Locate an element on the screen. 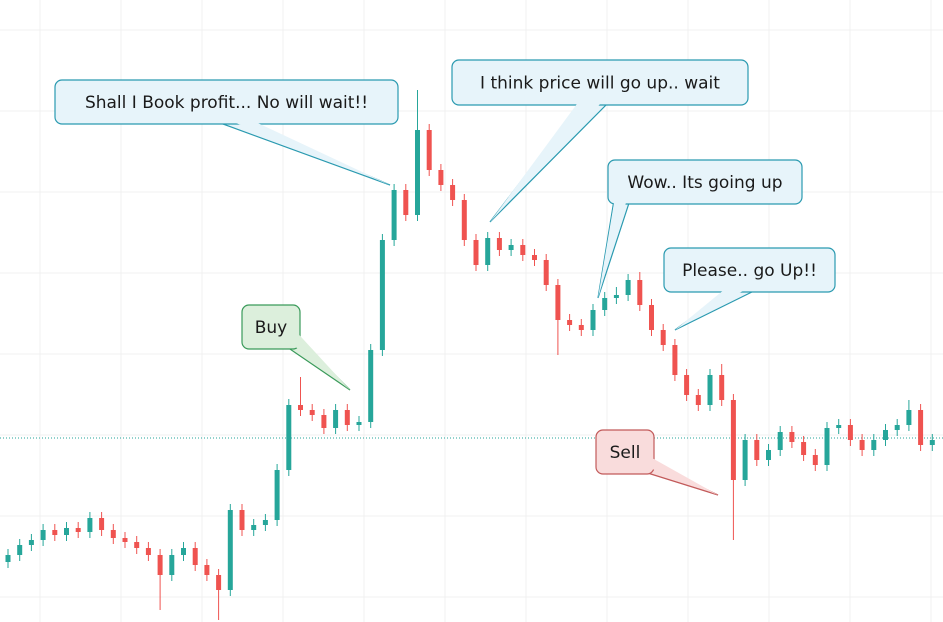 This screenshot has width=943, height=622. callout: Please.. go Up!! is located at coordinates (749, 289).